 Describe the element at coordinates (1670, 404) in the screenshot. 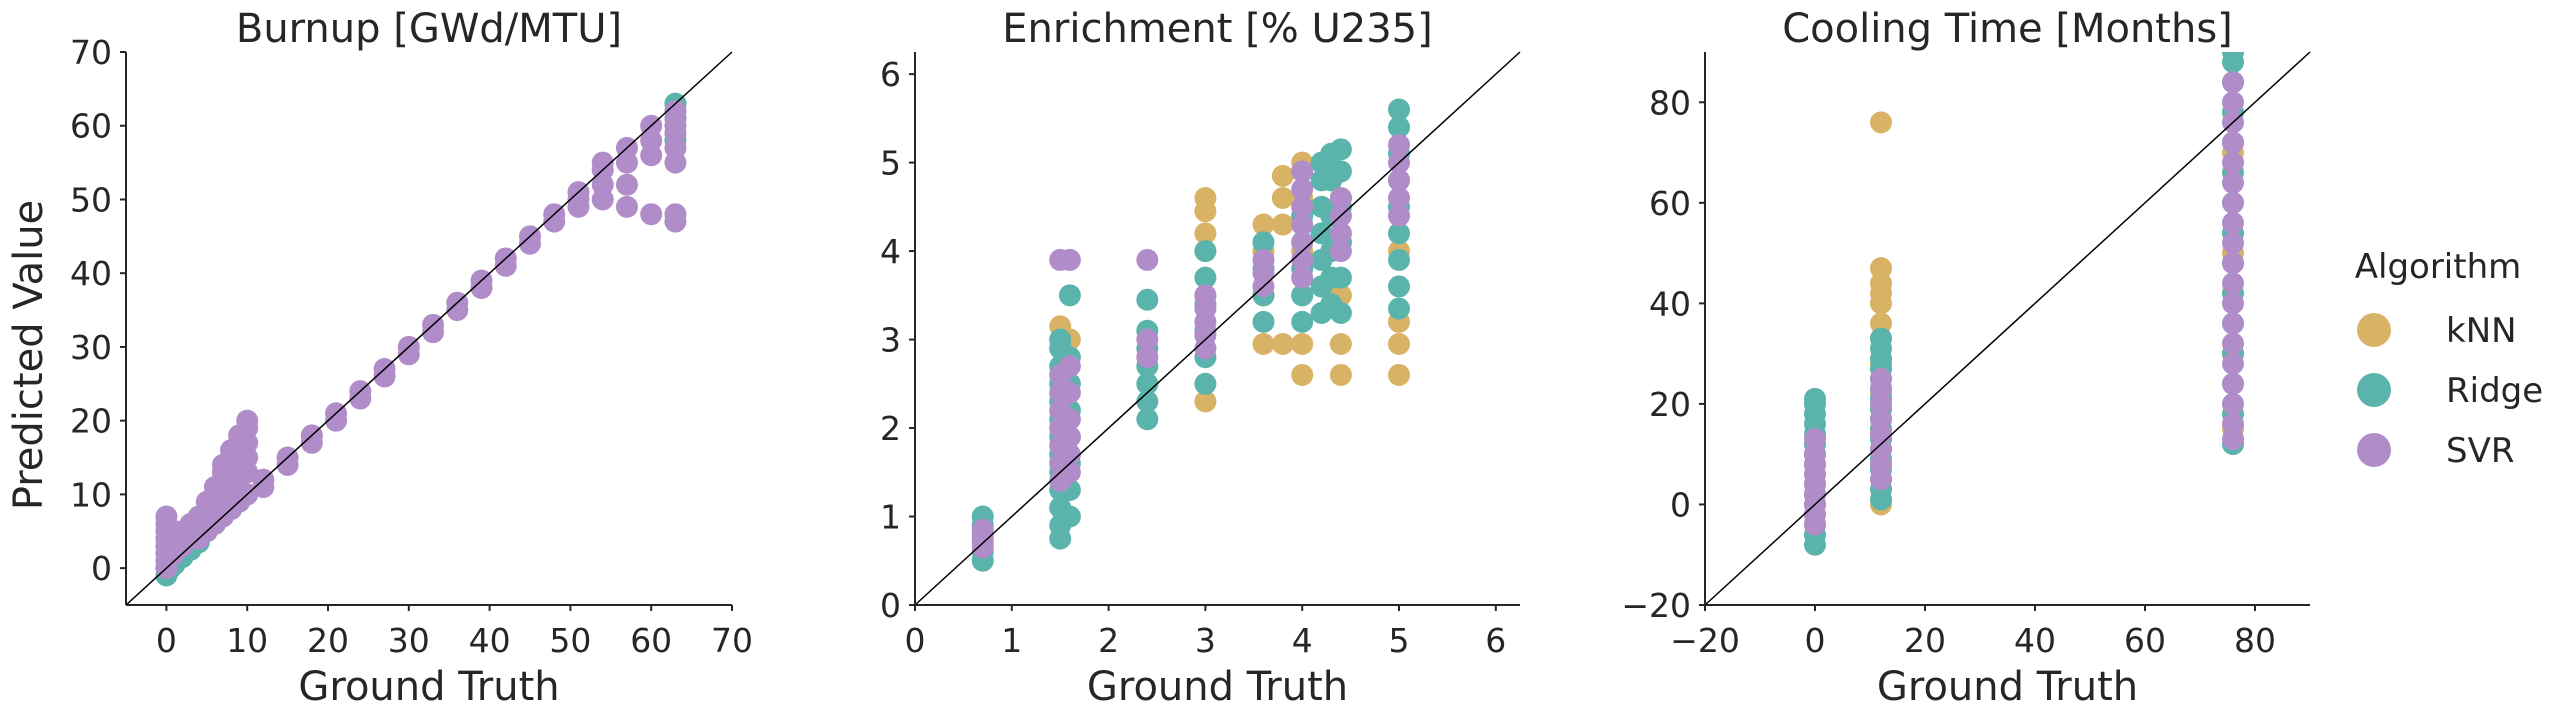

I see `y-tick-label: 20` at that location.